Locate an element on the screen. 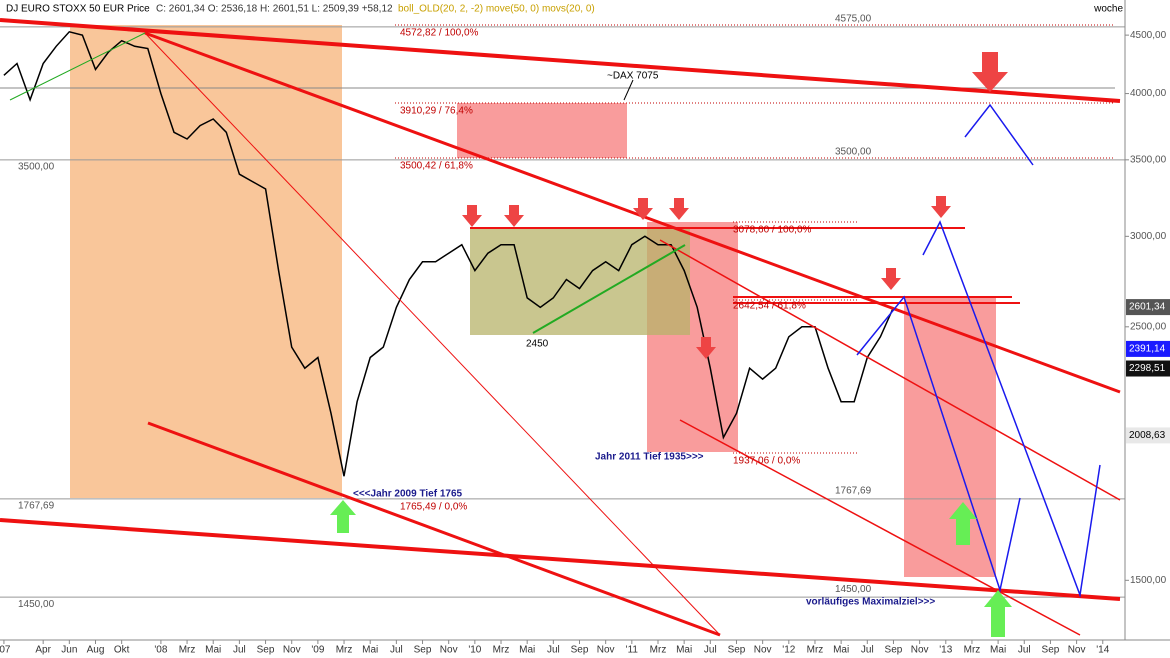 The width and height of the screenshot is (1170, 658). x-tick-label: Aug is located at coordinates (96, 650).